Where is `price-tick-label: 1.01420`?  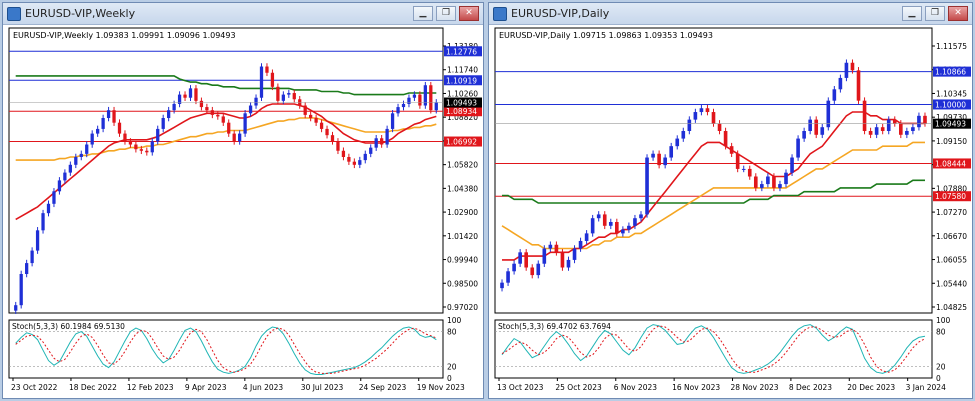
price-tick-label: 1.01420 is located at coordinates (462, 236).